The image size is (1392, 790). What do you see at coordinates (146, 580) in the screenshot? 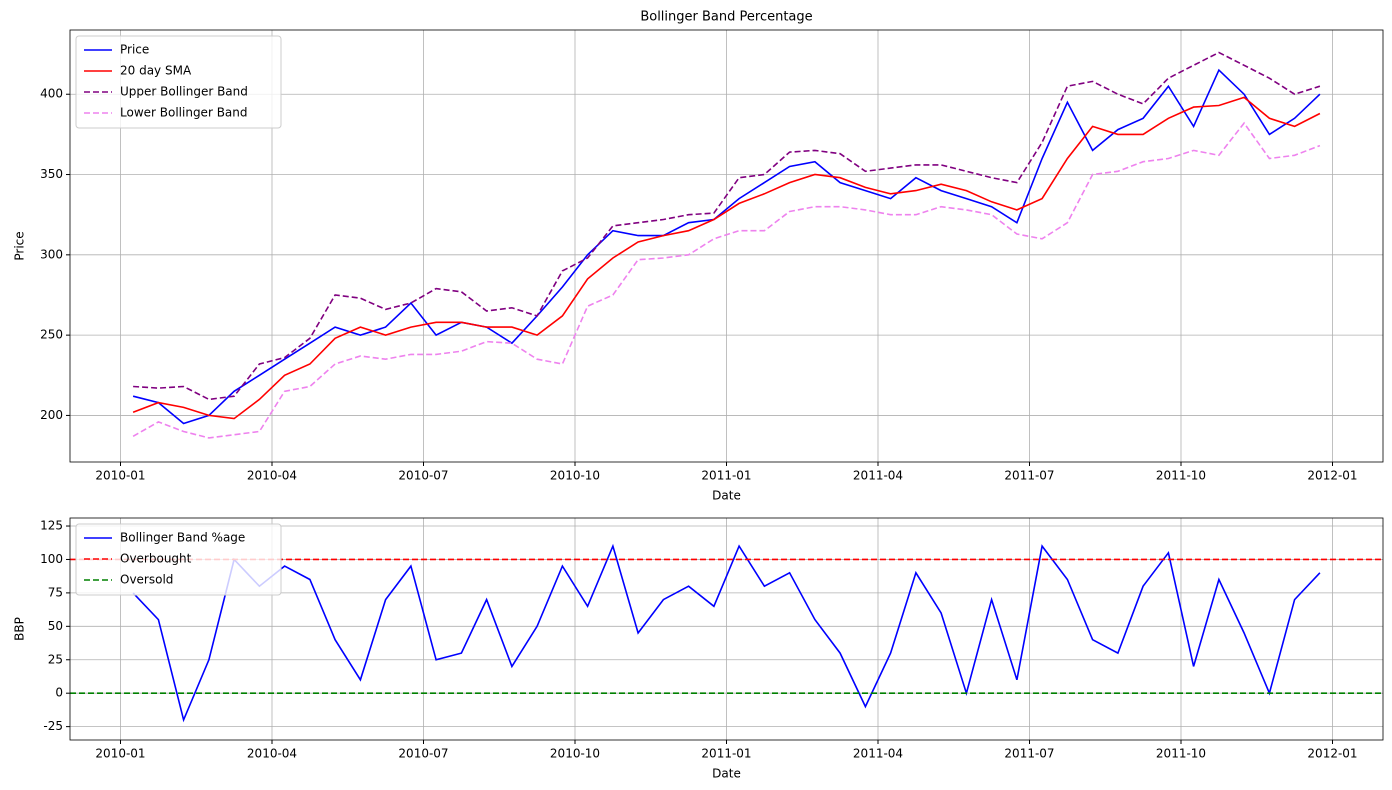
I see `legend-label: Oversold` at bounding box center [146, 580].